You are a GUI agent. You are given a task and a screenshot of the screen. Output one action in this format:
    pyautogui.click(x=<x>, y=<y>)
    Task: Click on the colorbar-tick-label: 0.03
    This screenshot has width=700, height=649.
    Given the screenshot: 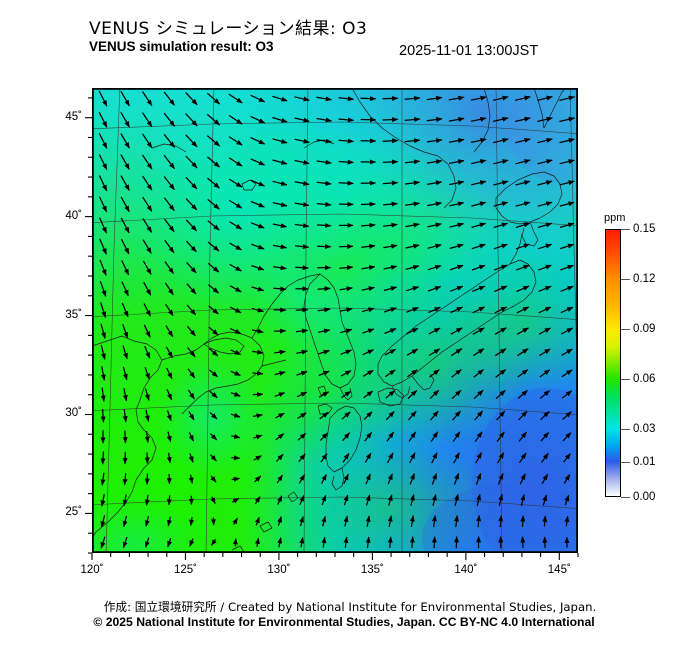 What is the action you would take?
    pyautogui.click(x=644, y=429)
    